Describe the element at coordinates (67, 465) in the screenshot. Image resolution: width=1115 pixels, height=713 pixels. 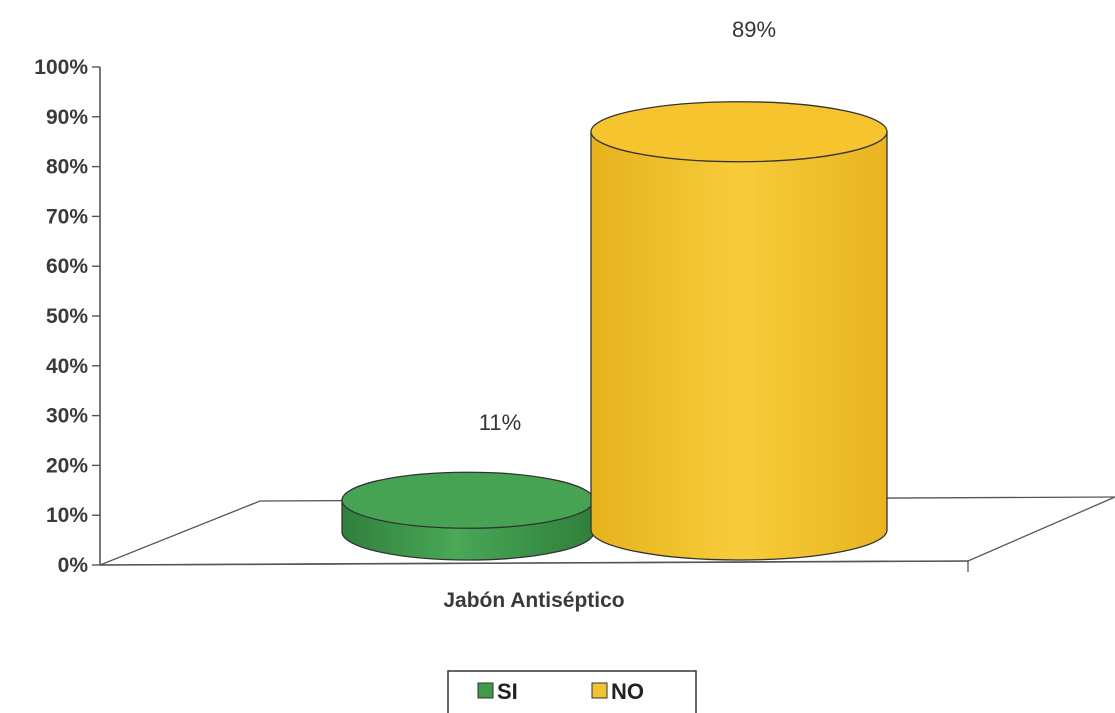
I see `y-tick-label: 20%` at that location.